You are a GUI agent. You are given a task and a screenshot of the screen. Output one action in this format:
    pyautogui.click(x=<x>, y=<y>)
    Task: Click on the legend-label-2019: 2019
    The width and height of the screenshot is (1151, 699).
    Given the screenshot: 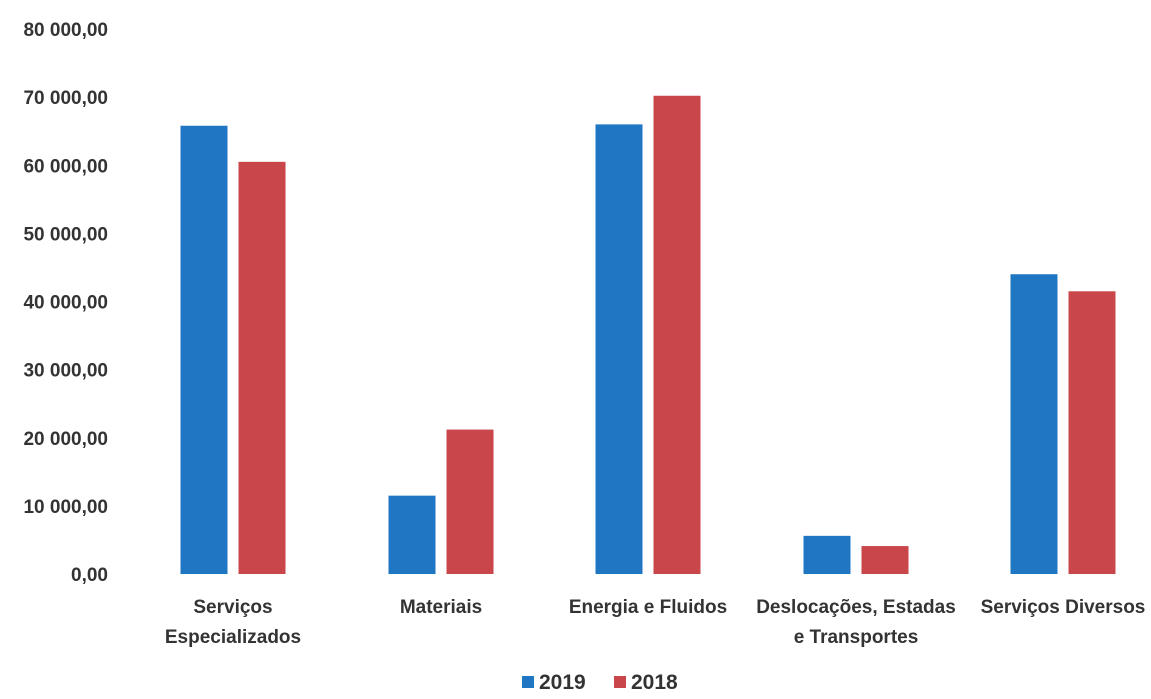 What is the action you would take?
    pyautogui.click(x=562, y=682)
    